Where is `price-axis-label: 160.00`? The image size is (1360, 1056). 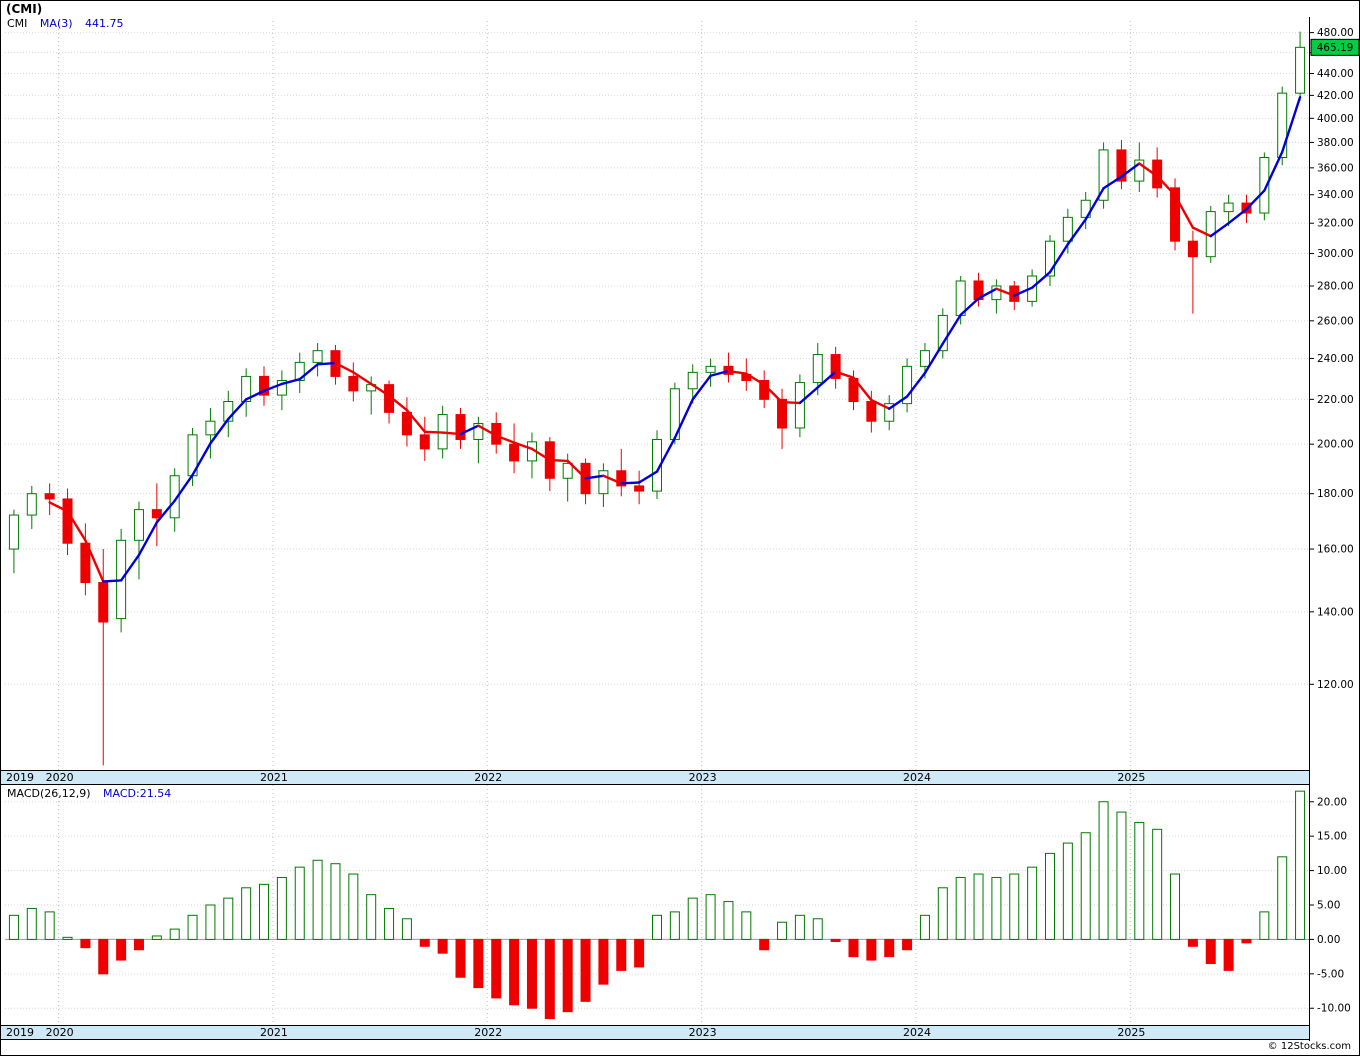
price-axis-label: 160.00 is located at coordinates (1335, 550).